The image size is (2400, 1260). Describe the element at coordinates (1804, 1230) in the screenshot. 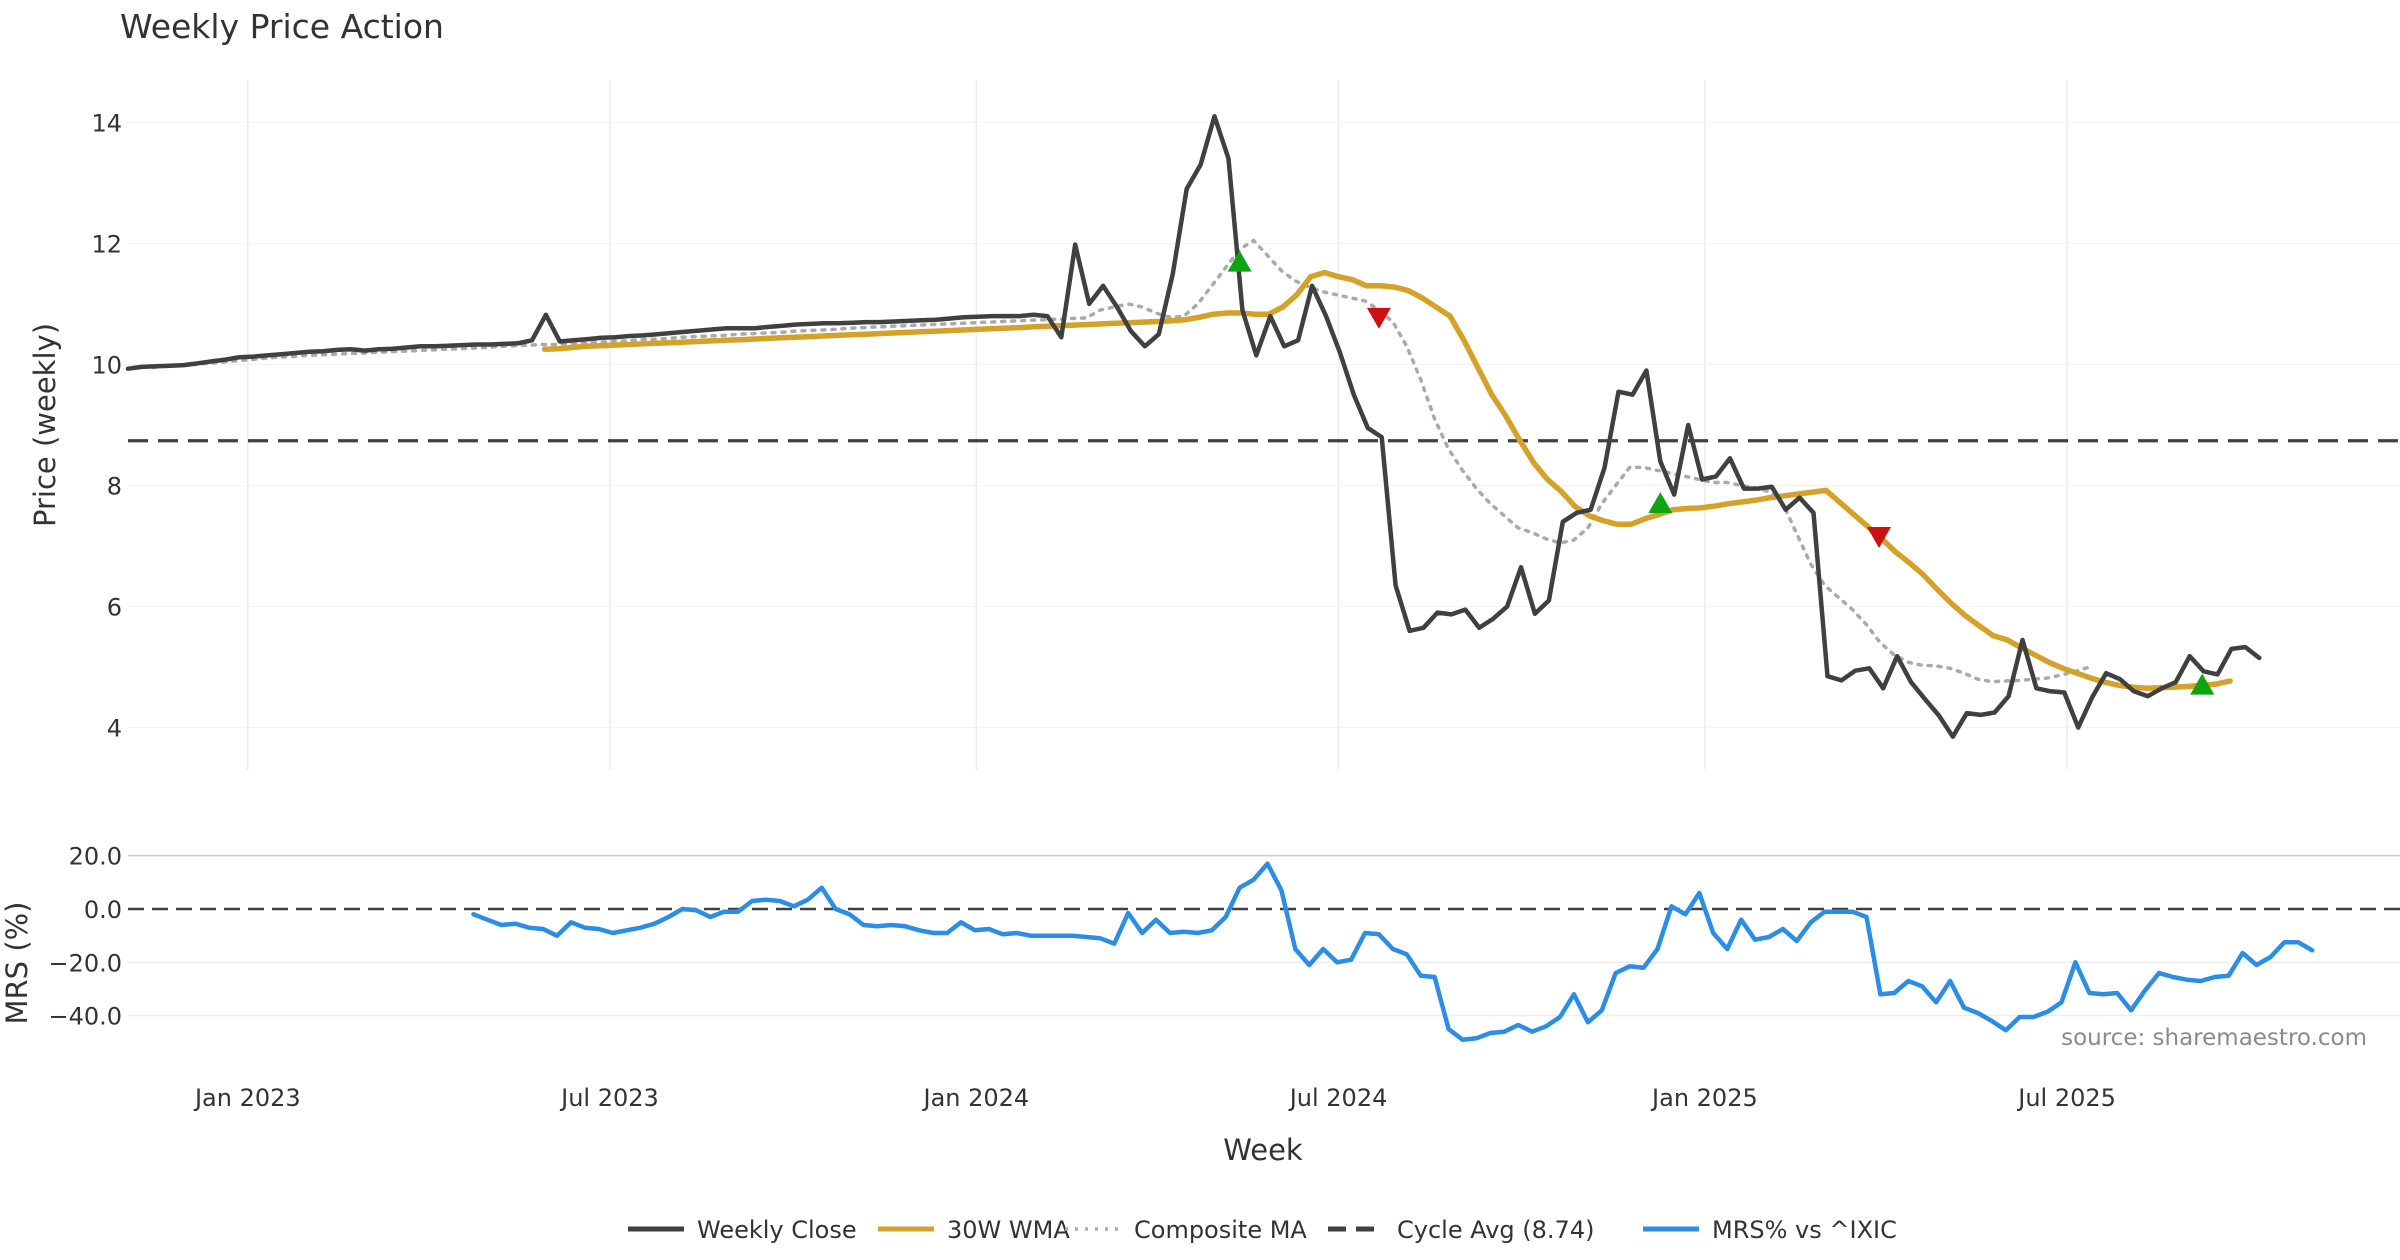

I see `legend-label: MRS% vs ^IXIC` at that location.